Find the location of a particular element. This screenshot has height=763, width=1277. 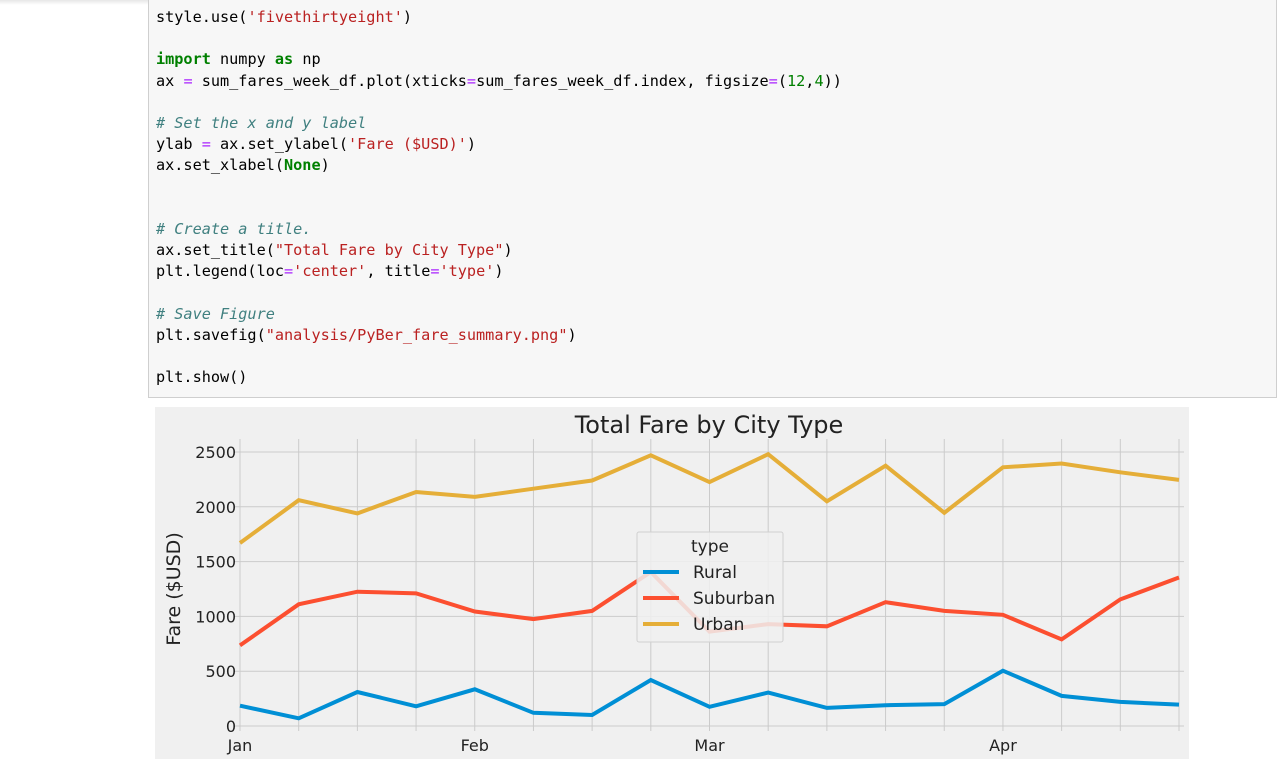

chart-legend: type Rural Suburban Urban is located at coordinates (710, 587).